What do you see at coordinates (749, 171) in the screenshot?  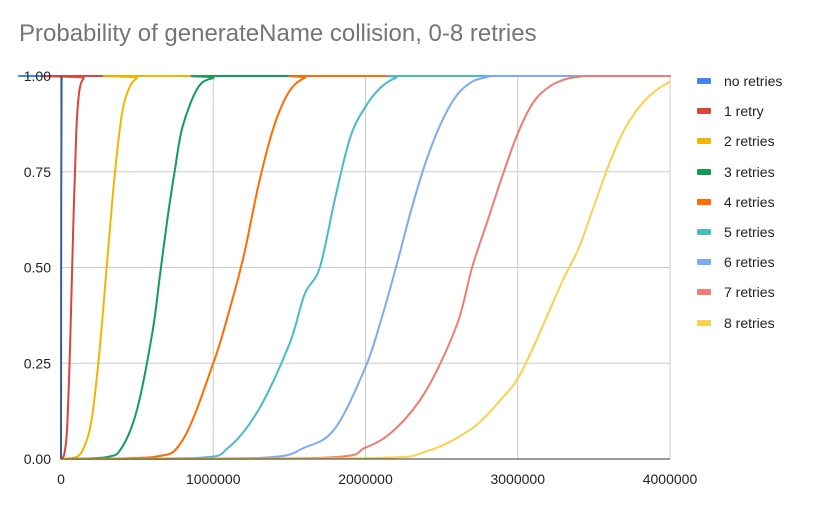 I see `legend-label: 3 retries` at bounding box center [749, 171].